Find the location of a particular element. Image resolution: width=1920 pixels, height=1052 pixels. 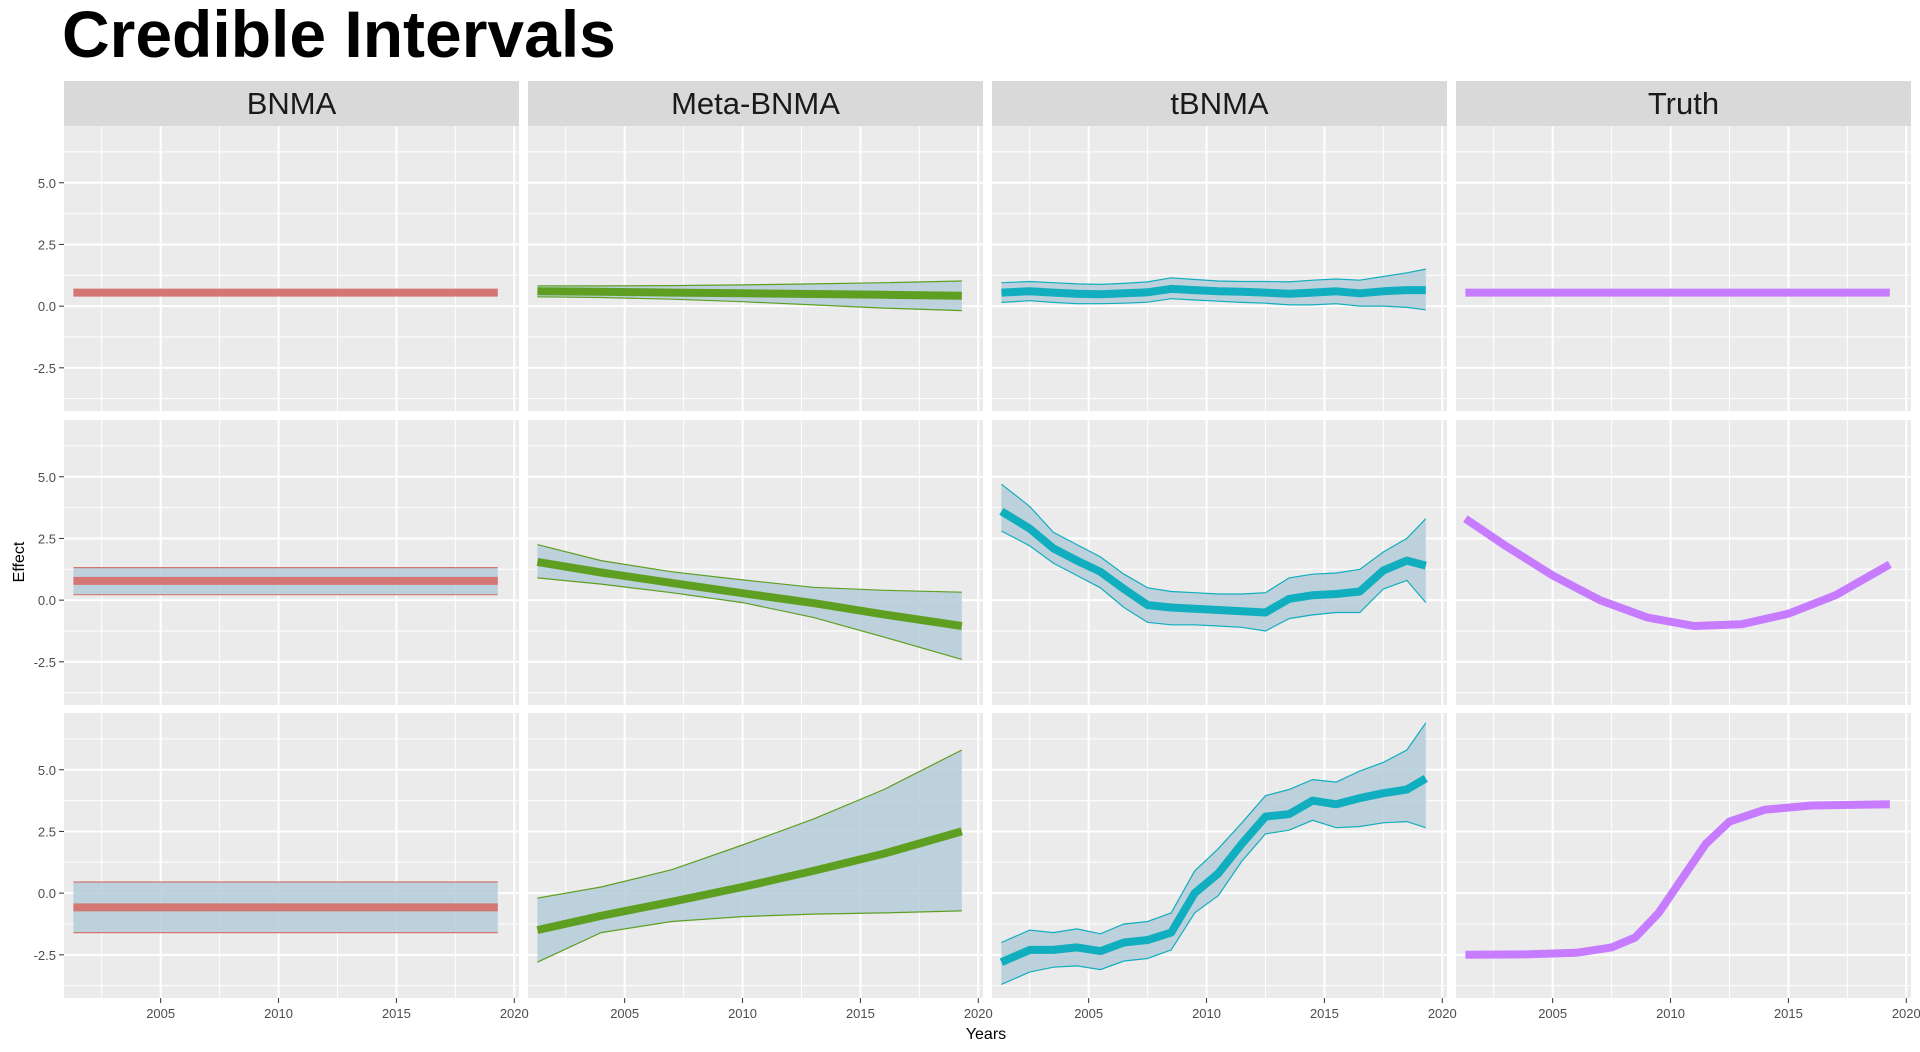

panel-row2-bnma is located at coordinates (291, 562).